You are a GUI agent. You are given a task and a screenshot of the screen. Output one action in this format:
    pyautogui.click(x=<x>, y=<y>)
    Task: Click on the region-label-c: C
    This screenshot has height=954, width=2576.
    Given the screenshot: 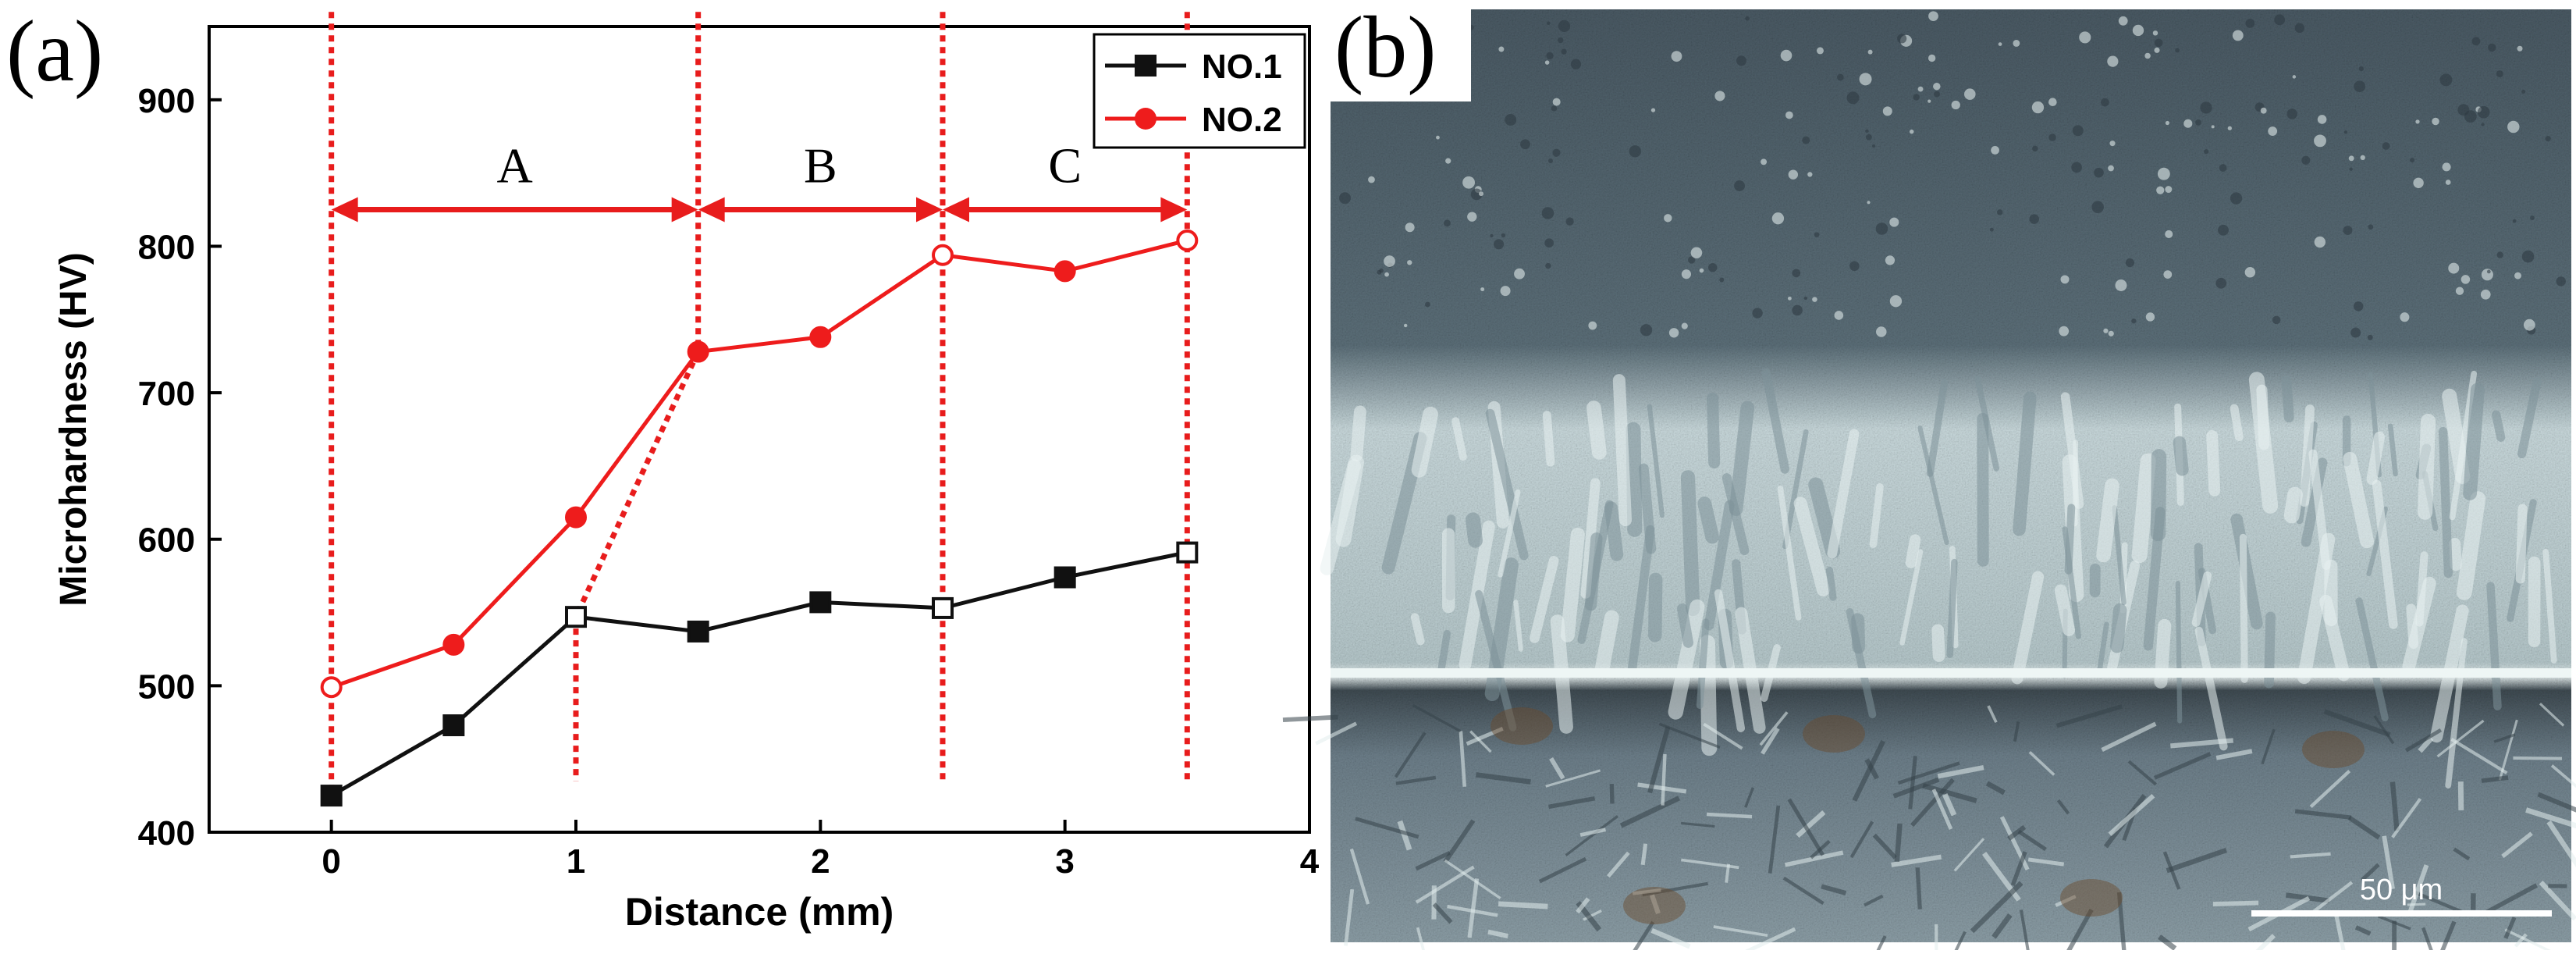 What is the action you would take?
    pyautogui.click(x=1065, y=166)
    